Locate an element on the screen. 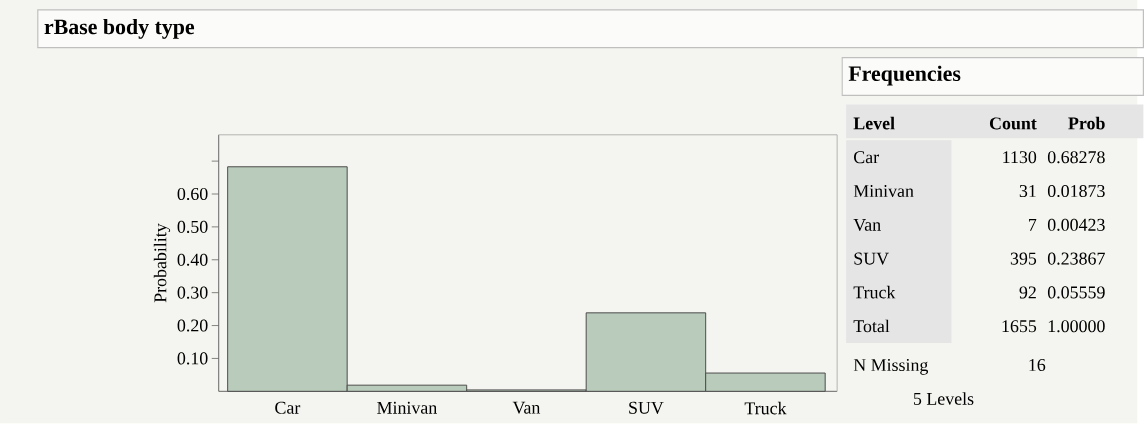 This screenshot has width=1144, height=424. text: 0.00423 is located at coordinates (1076, 225).